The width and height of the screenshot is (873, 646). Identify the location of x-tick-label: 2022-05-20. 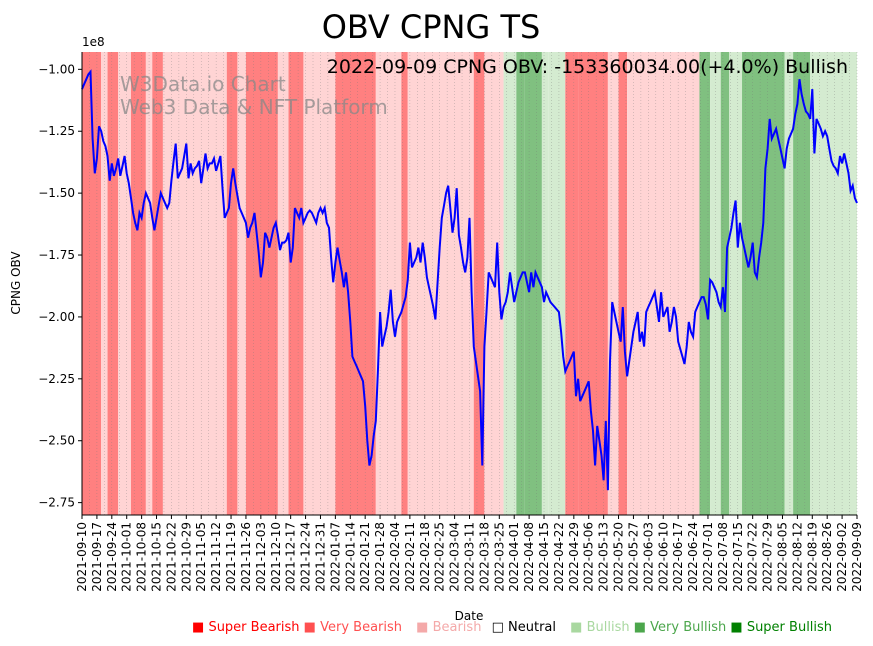
(619, 557).